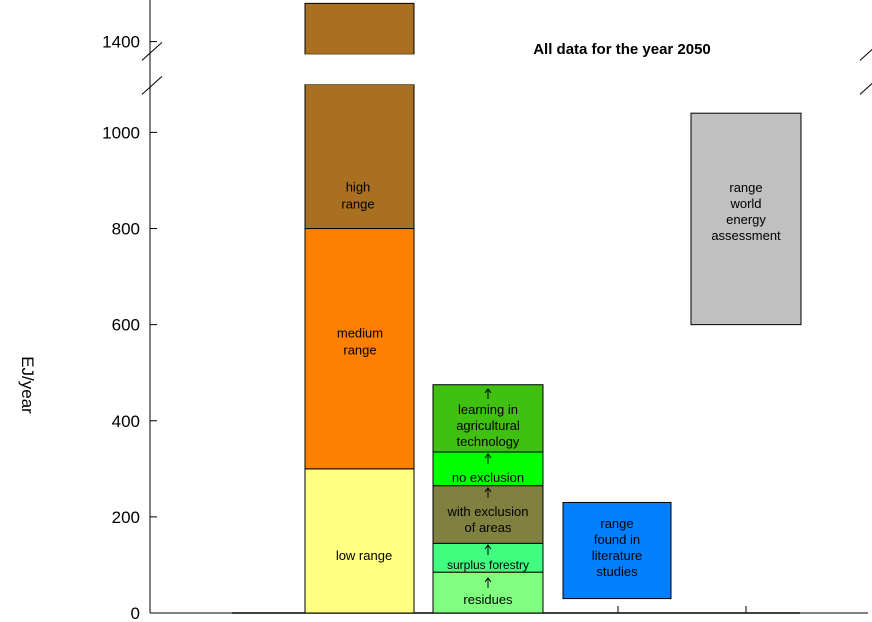 The height and width of the screenshot is (622, 872). I want to click on label-wea-range: range world energy assessment, so click(746, 211).